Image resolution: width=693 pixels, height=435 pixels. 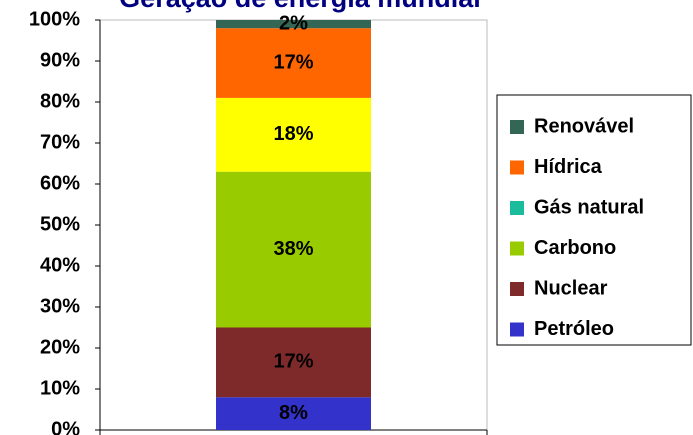 What do you see at coordinates (300, 6) in the screenshot?
I see `chart-title: Geração de energia mundial` at bounding box center [300, 6].